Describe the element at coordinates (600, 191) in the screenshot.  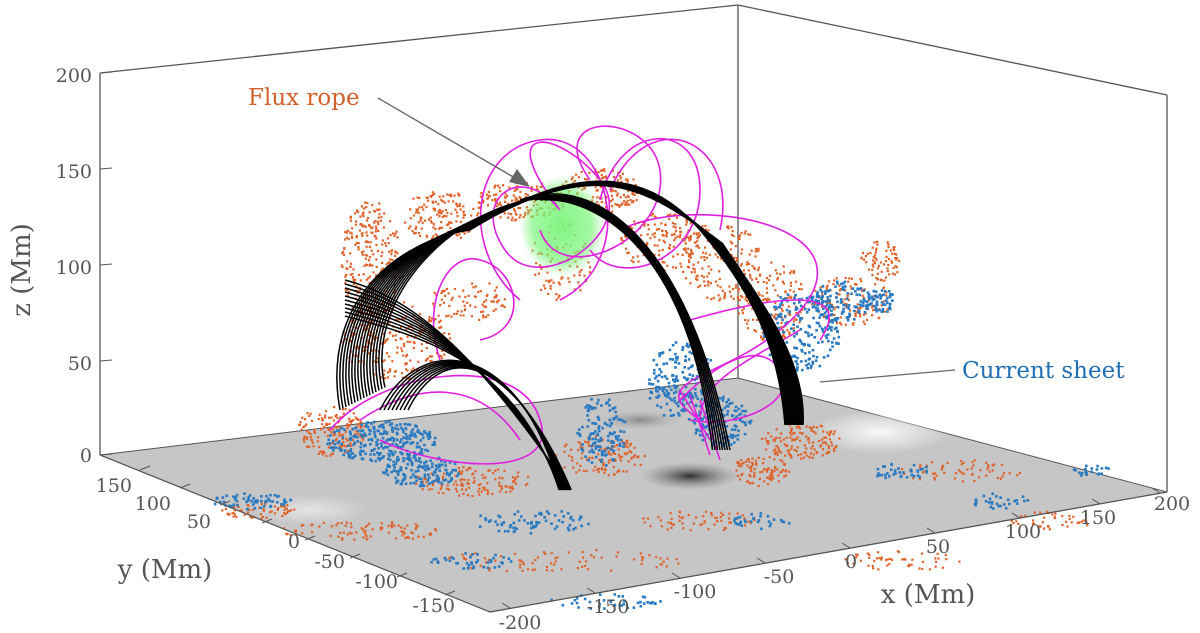
I see `magenta-field-line` at that location.